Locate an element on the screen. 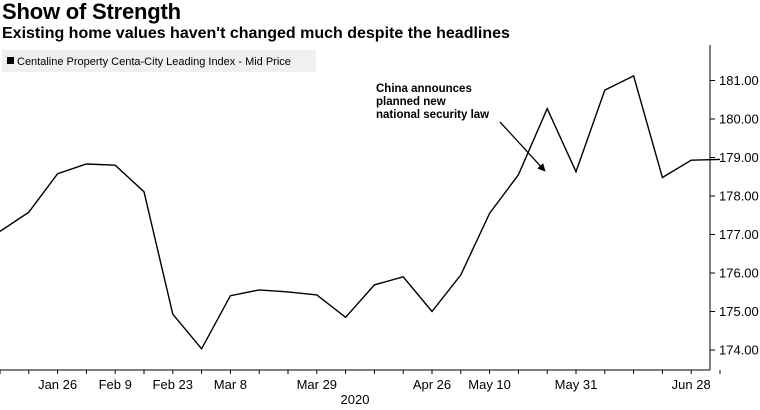  y-tick-label: 180.00 is located at coordinates (739, 119).